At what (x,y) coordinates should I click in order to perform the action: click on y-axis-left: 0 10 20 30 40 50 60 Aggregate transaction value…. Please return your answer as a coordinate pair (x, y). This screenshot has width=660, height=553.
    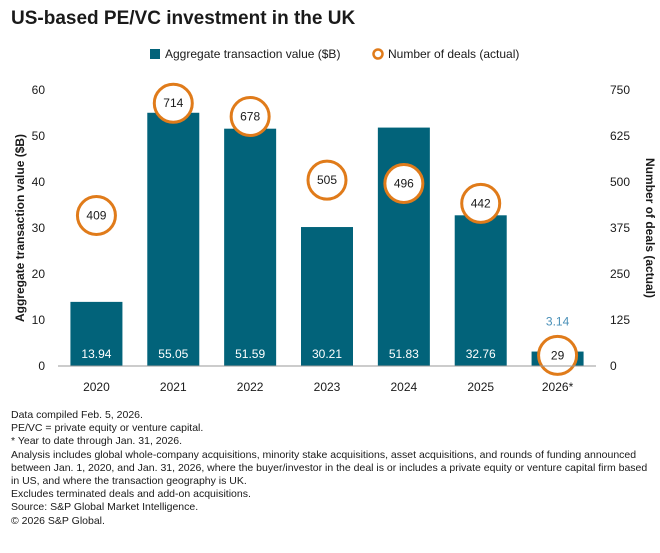
    Looking at the image, I should click on (29, 228).